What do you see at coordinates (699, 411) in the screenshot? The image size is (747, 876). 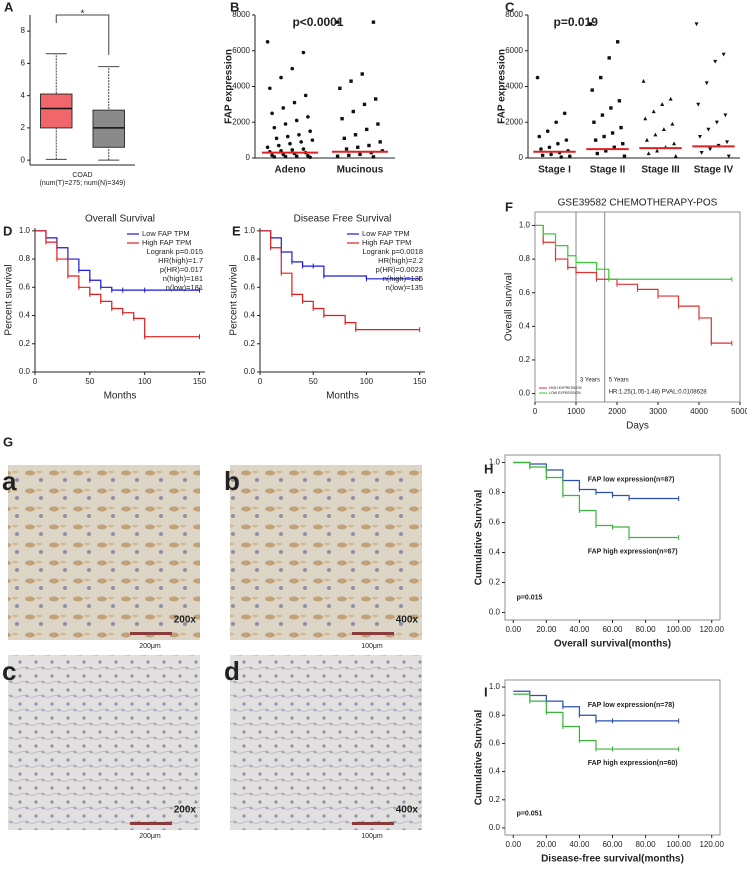 I see `x-tick-label: 4000` at bounding box center [699, 411].